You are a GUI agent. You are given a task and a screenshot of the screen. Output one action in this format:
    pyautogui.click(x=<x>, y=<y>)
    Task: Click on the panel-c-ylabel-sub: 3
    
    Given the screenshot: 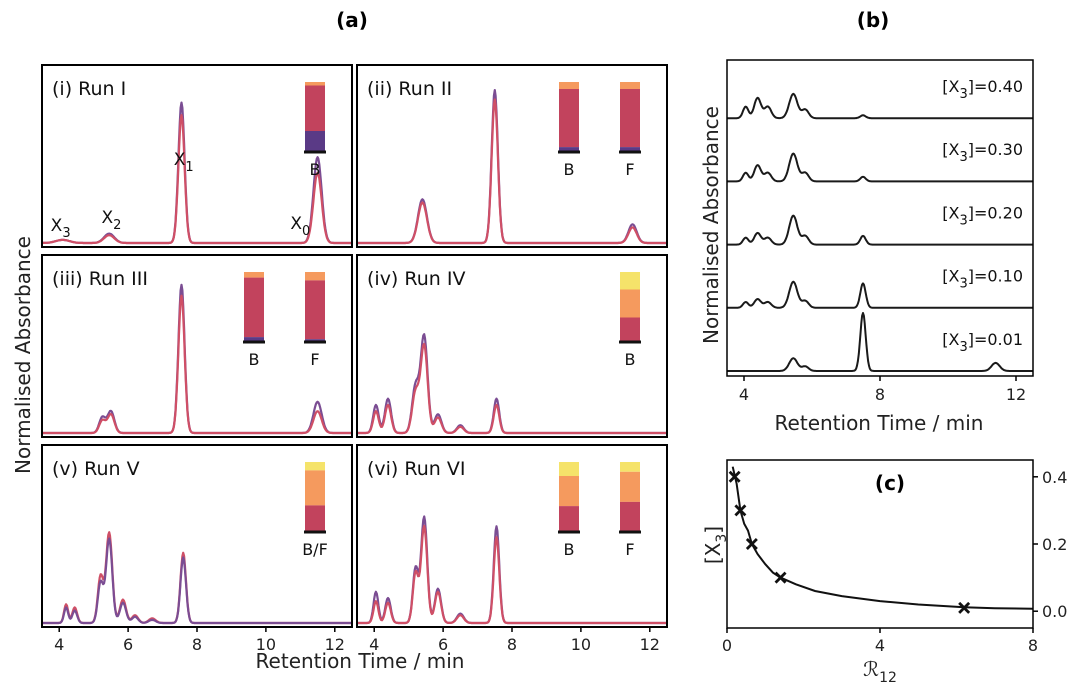 What is the action you would take?
    pyautogui.click(x=722, y=538)
    